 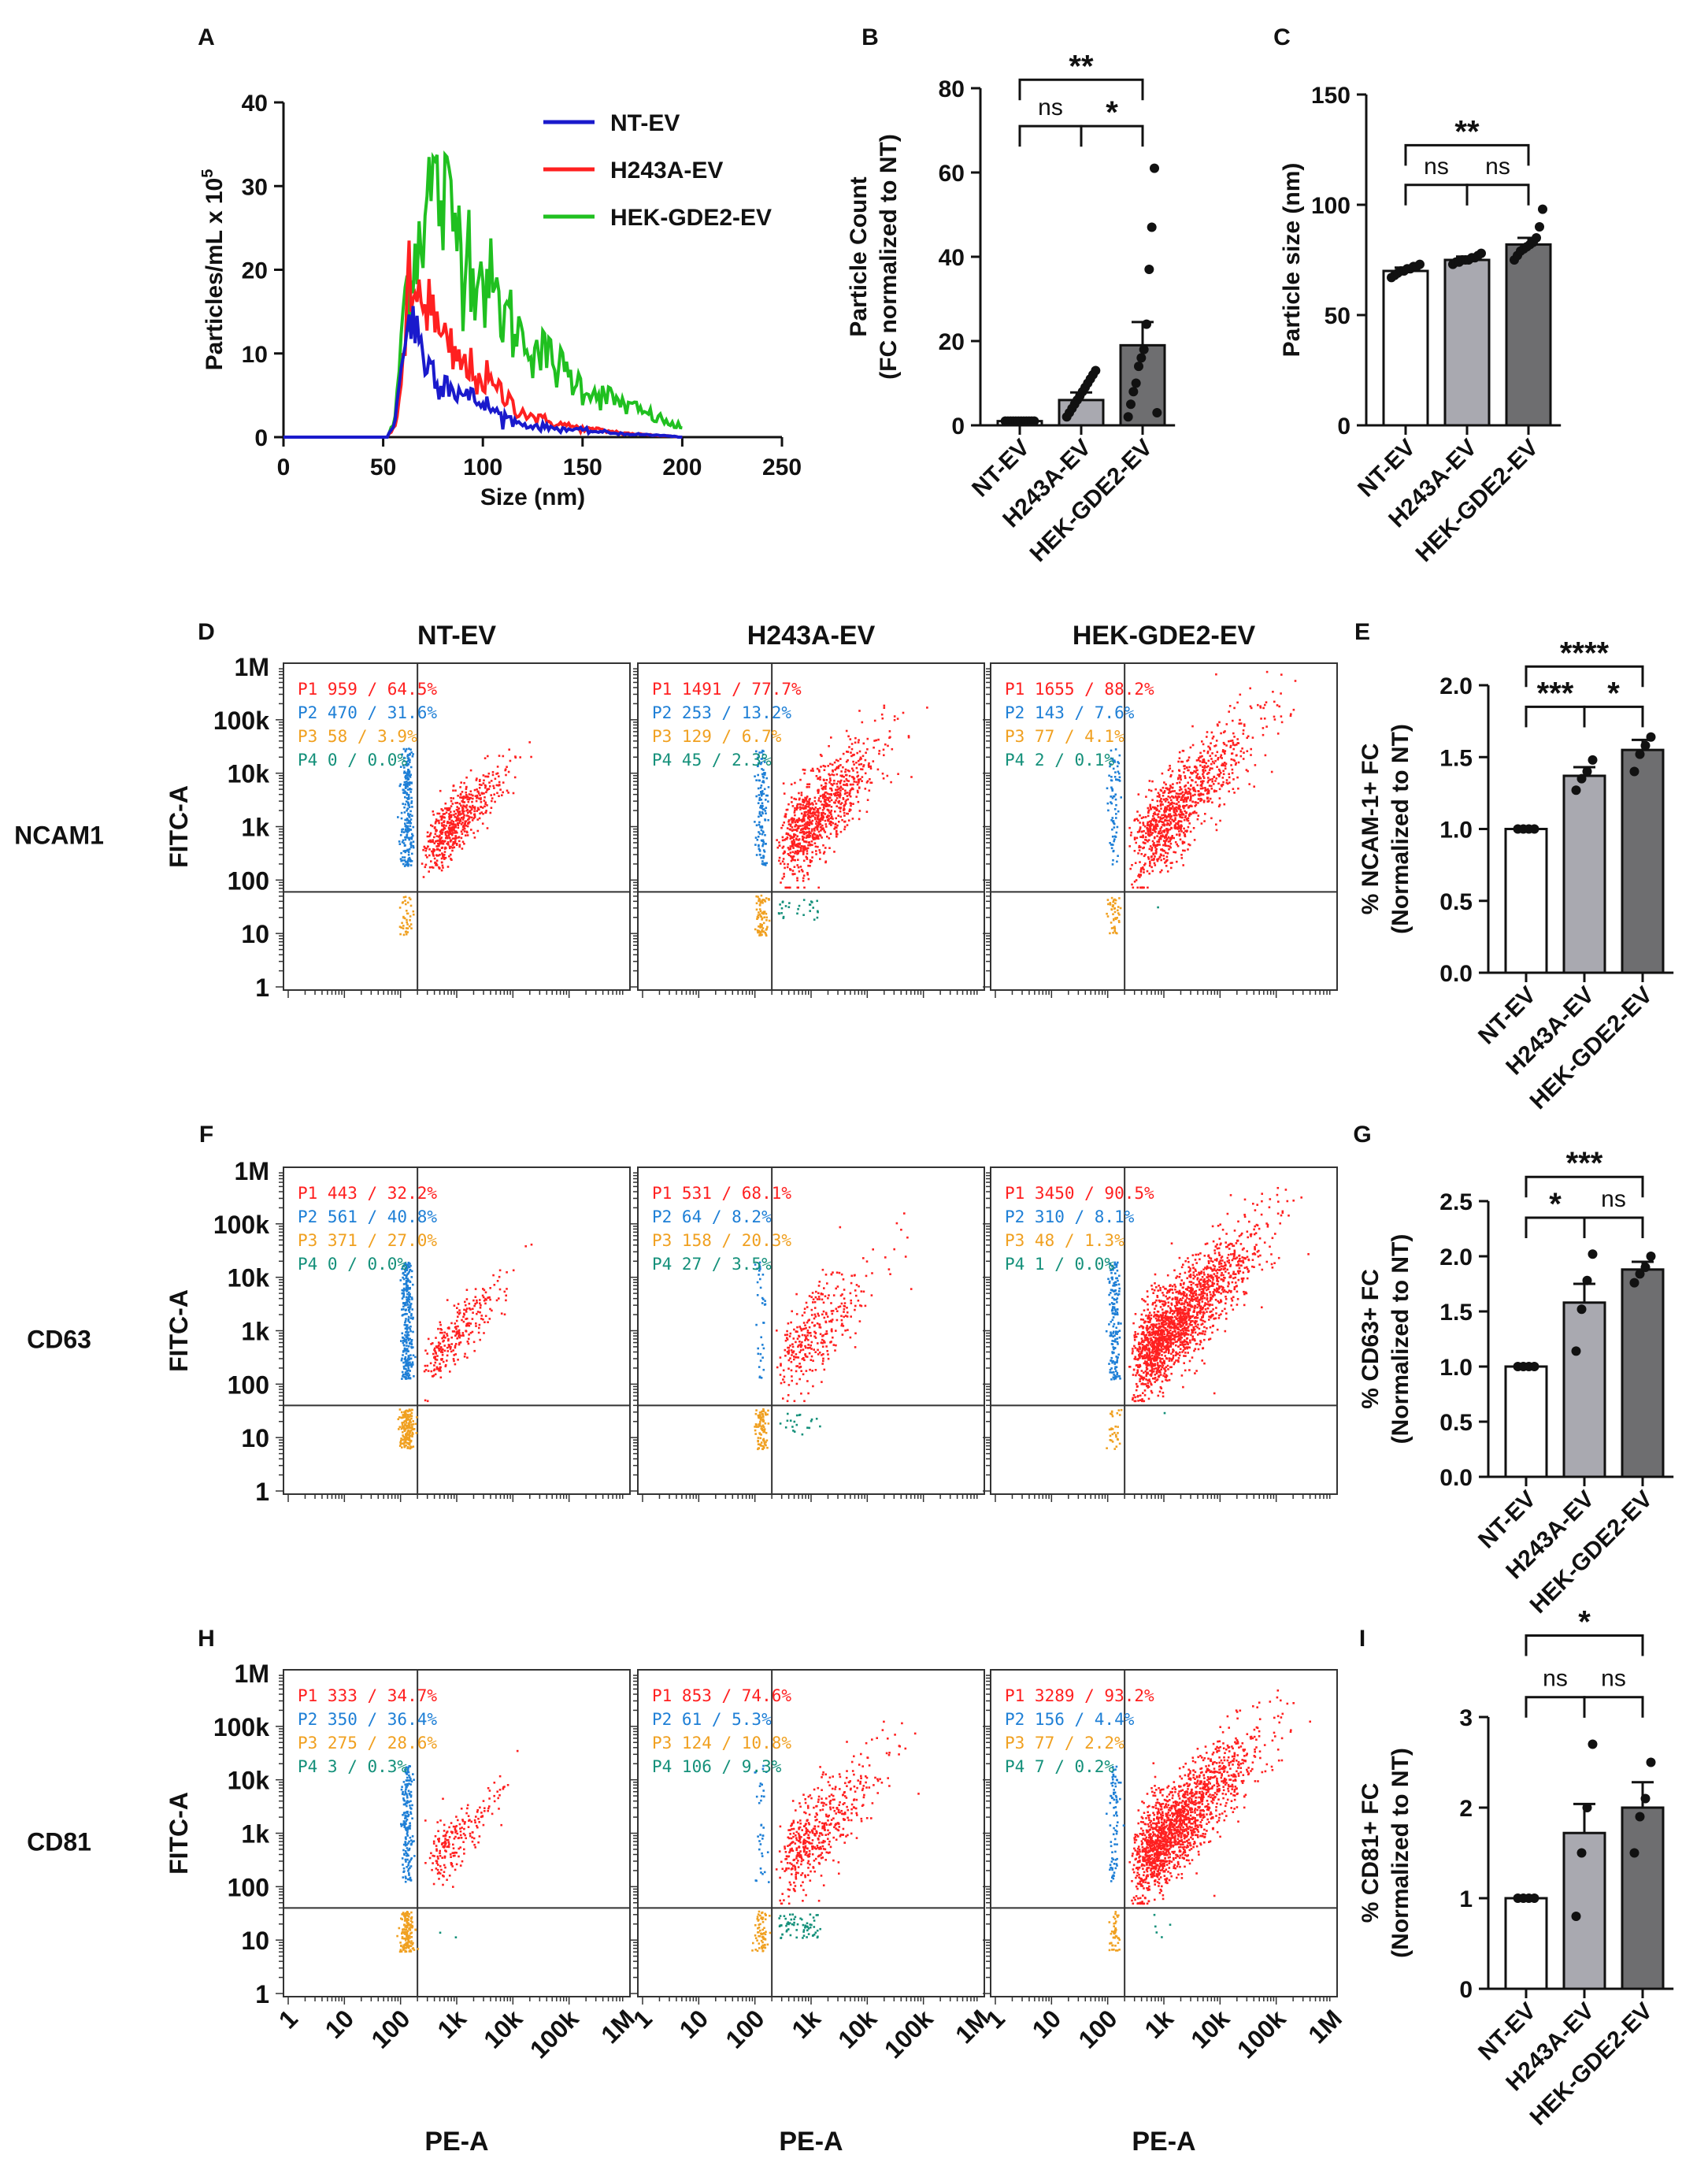 I want to click on flow-y-tick-label: 1, so click(x=262, y=1492).